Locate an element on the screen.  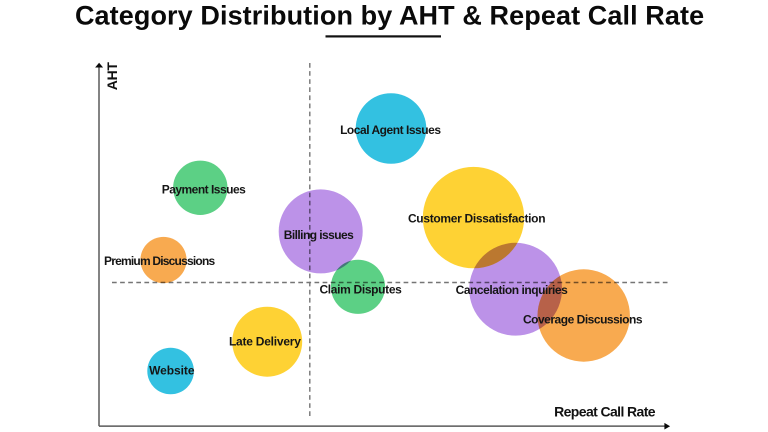
svg-text: Coverage Discussions is located at coordinates (583, 320).